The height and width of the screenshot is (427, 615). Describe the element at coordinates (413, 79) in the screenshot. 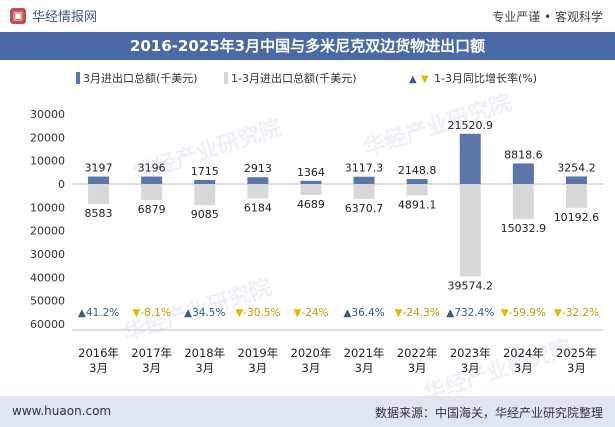

I see `legend-up-icon: ▲` at that location.